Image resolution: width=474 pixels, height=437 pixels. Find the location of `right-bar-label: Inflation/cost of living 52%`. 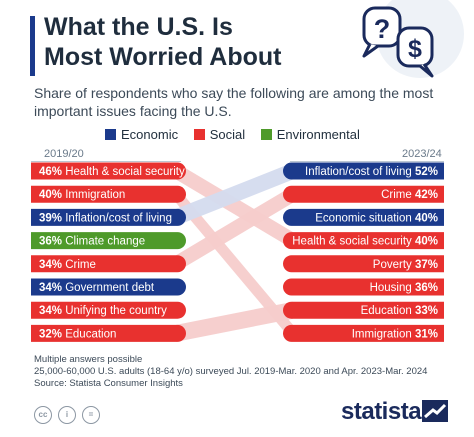

right-bar-label: Inflation/cost of living 52% is located at coordinates (371, 172).